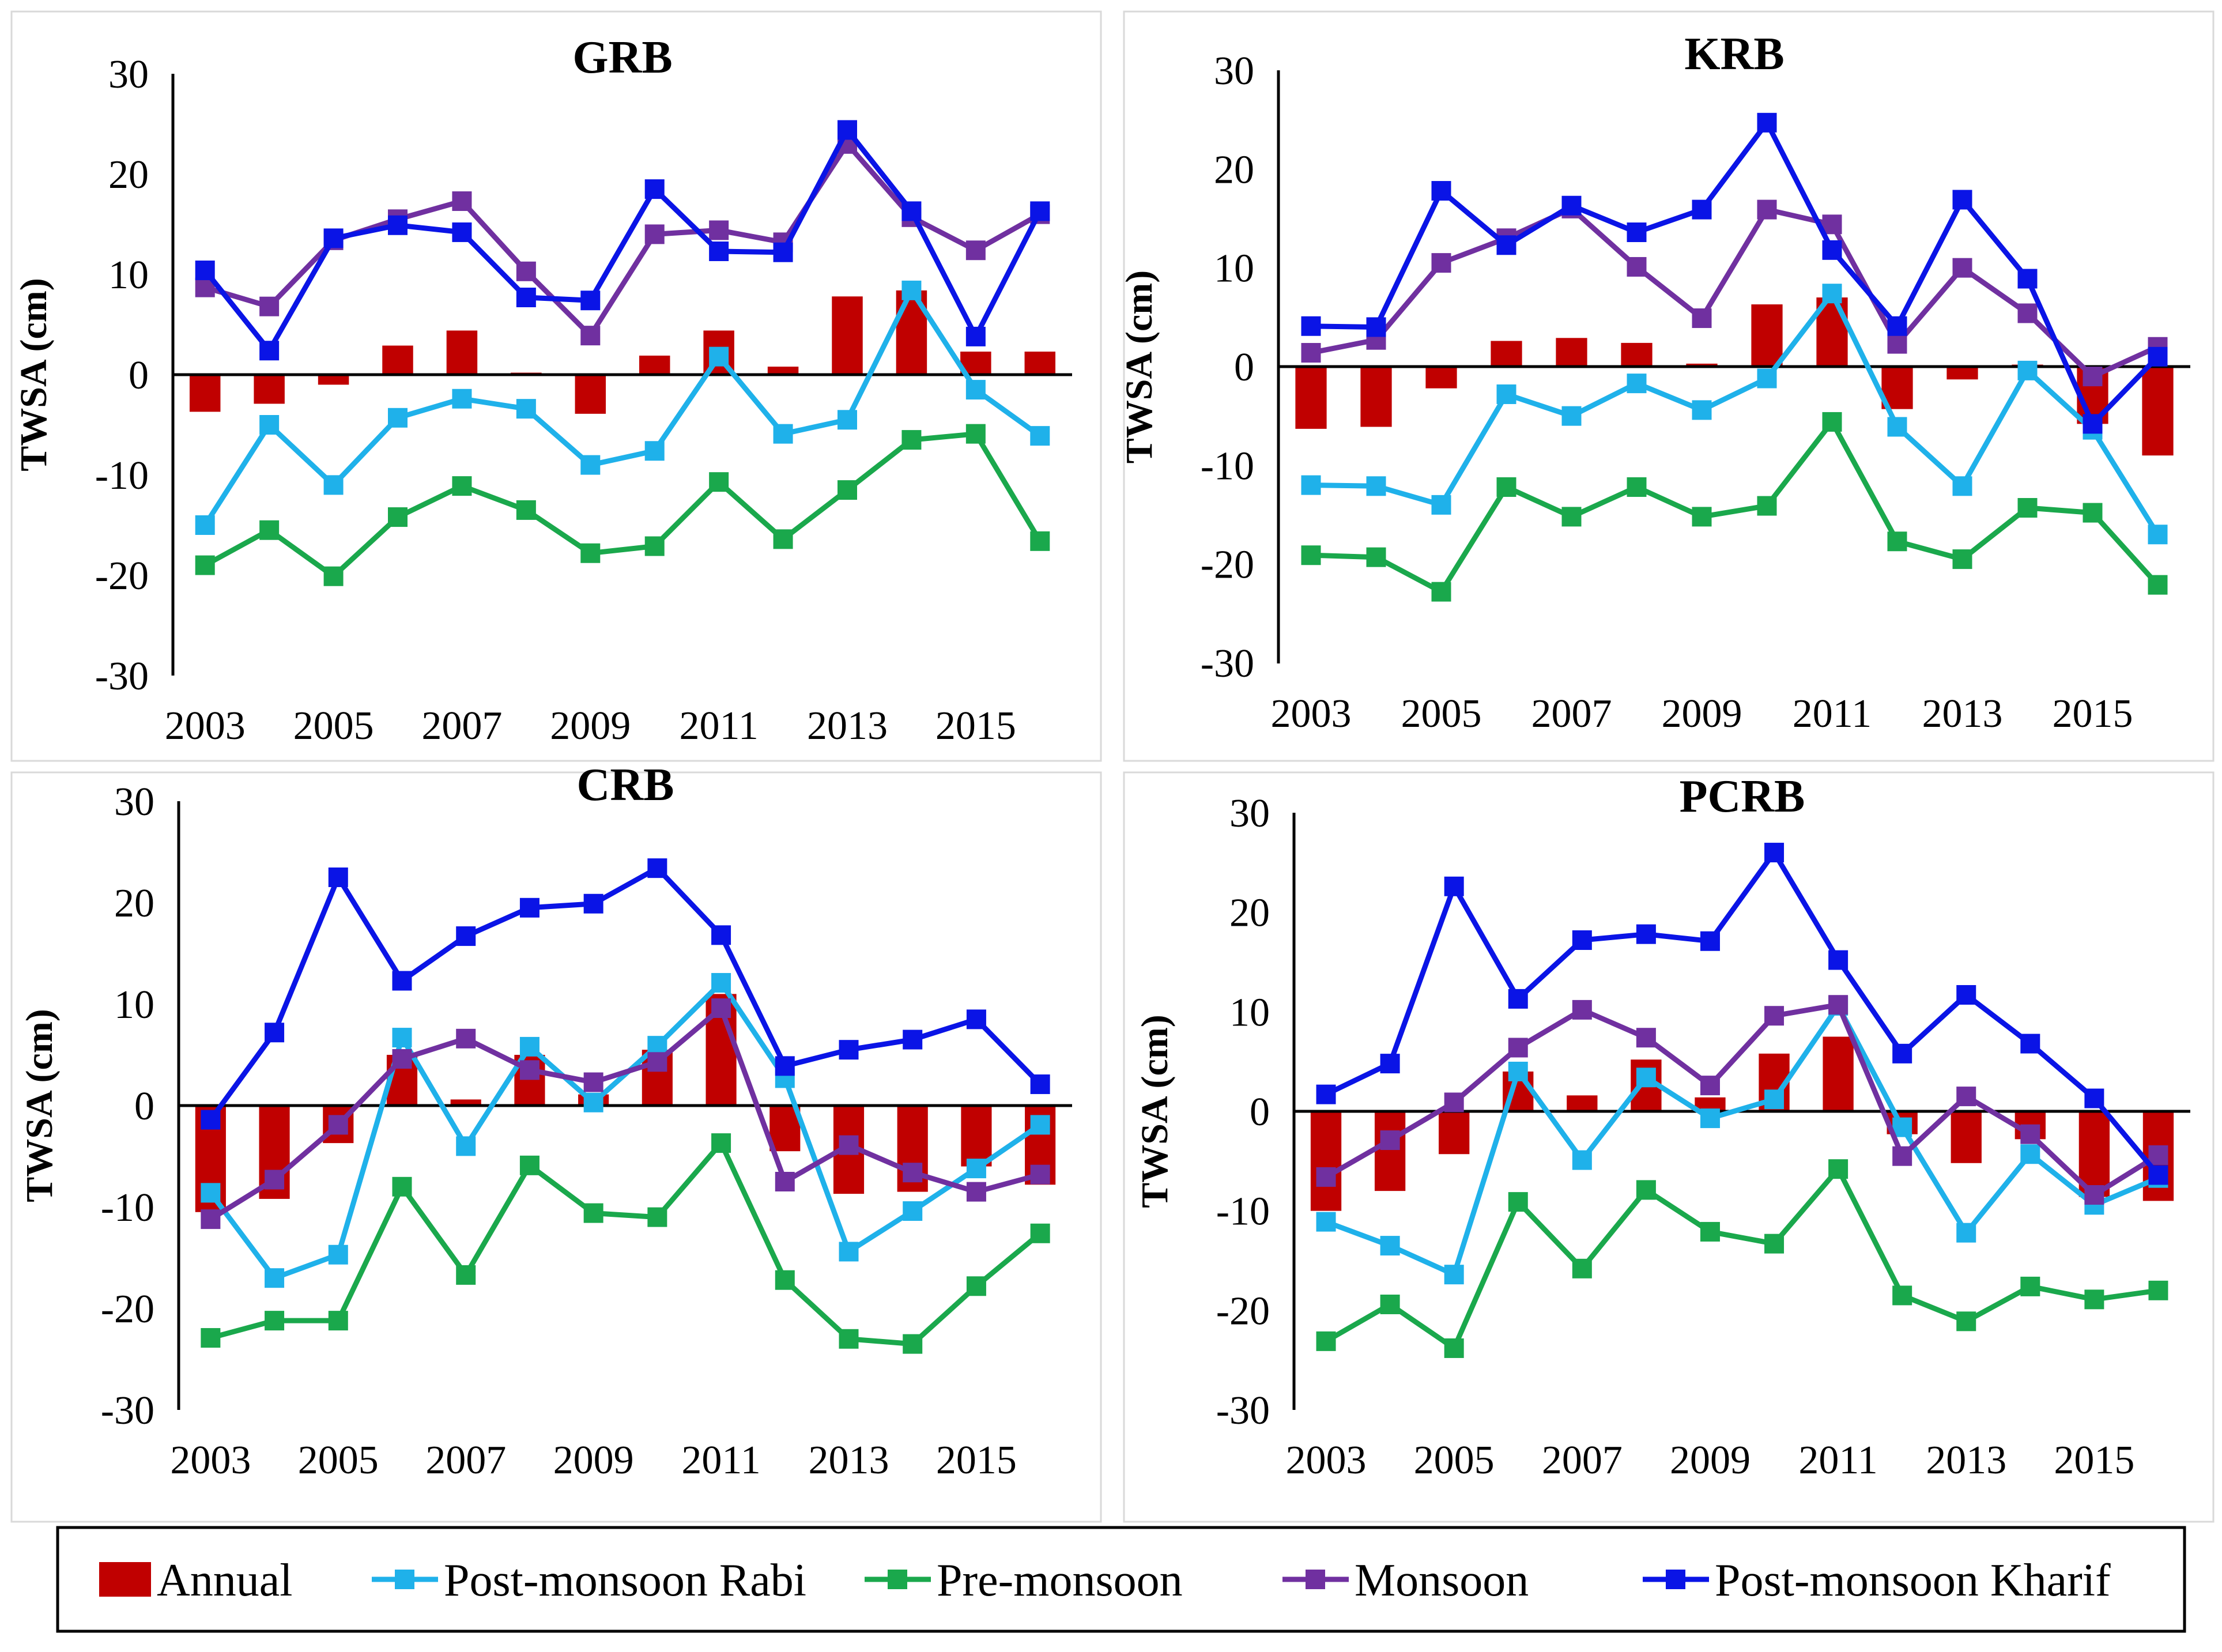 Image resolution: width=2222 pixels, height=1652 pixels. Describe the element at coordinates (34, 374) in the screenshot. I see `y-axis-title: TWSA (cm)` at that location.